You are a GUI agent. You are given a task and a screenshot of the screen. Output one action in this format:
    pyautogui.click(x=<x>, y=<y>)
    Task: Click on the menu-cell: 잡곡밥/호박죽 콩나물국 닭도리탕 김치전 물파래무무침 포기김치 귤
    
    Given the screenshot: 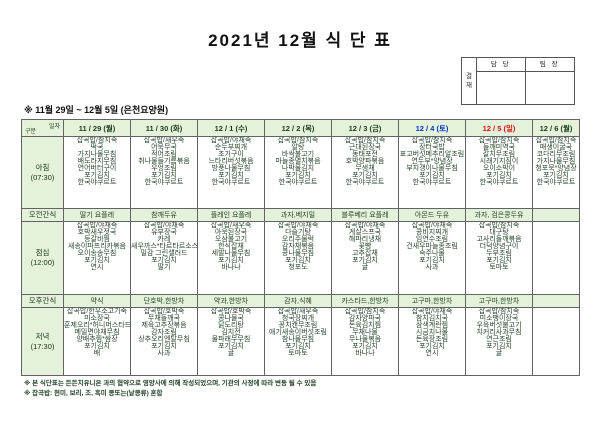 What is the action you would take?
    pyautogui.click(x=231, y=341)
    